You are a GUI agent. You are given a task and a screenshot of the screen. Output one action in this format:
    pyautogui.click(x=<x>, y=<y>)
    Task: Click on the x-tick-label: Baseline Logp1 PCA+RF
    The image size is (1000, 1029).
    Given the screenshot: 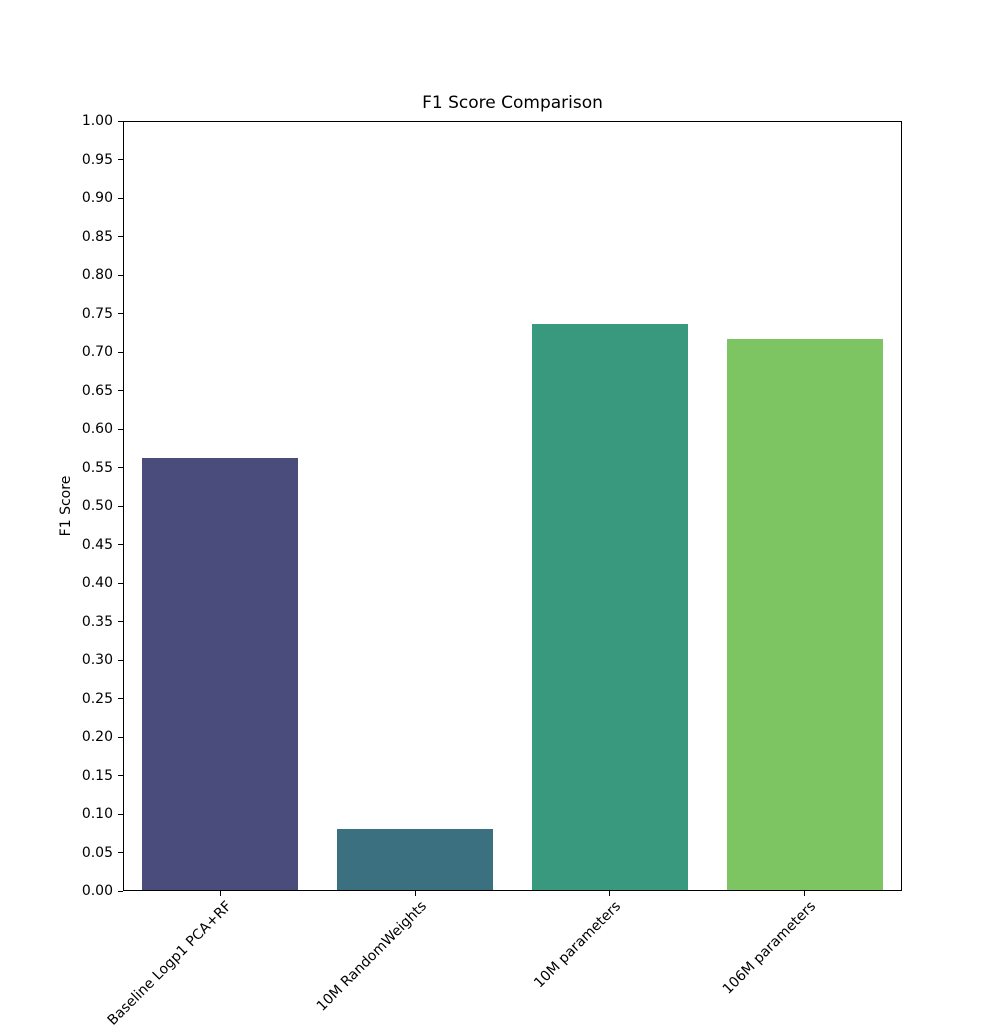 What is the action you would take?
    pyautogui.click(x=169, y=963)
    